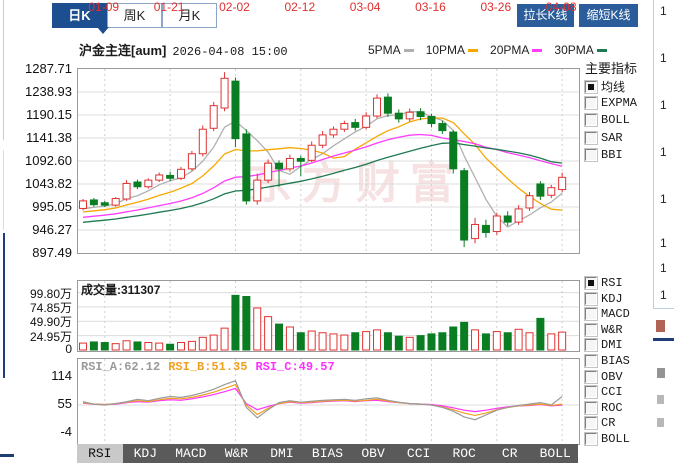  I want to click on legend-30pma: 30PMA, so click(580, 50).